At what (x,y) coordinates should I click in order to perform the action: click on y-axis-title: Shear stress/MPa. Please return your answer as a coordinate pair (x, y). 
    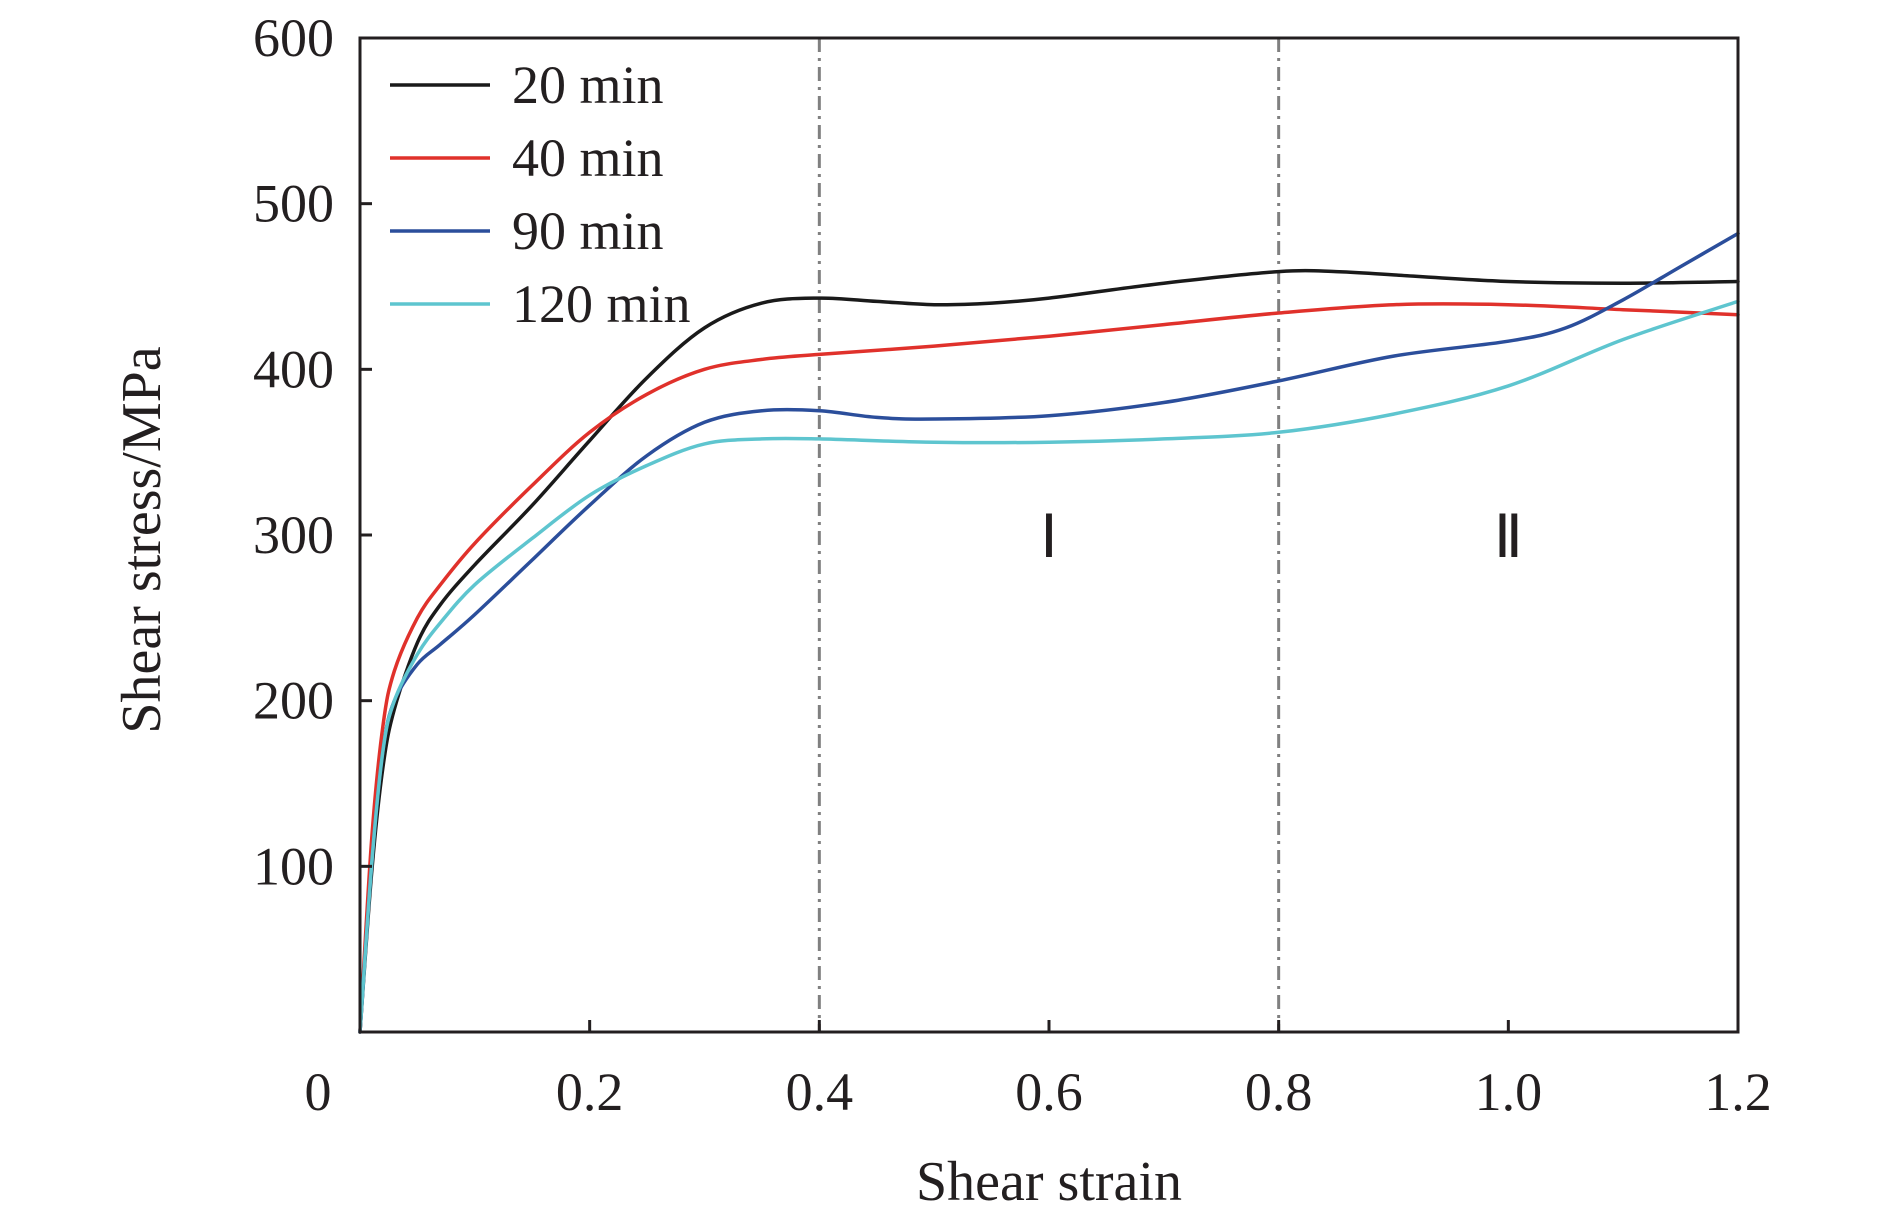
    Looking at the image, I should click on (142, 539).